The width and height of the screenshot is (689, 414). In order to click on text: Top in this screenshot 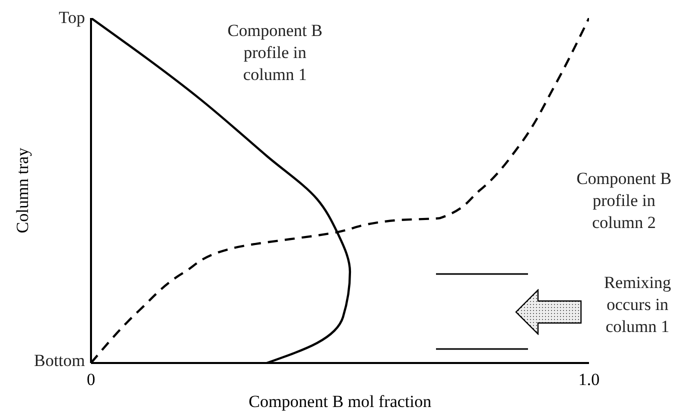, I will do `click(71, 18)`.